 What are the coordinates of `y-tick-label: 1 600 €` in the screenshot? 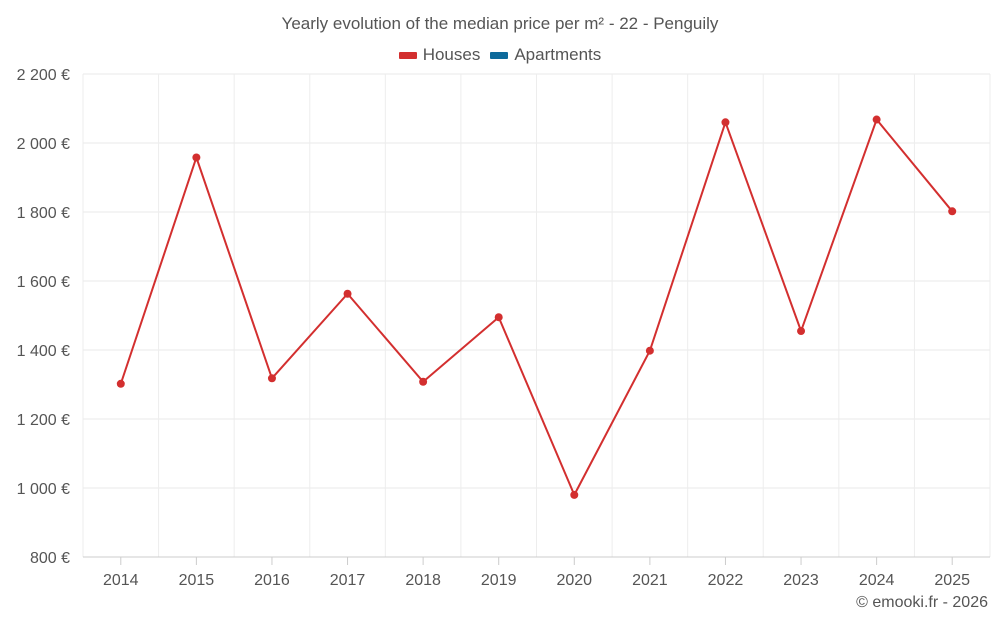 It's located at (43, 282).